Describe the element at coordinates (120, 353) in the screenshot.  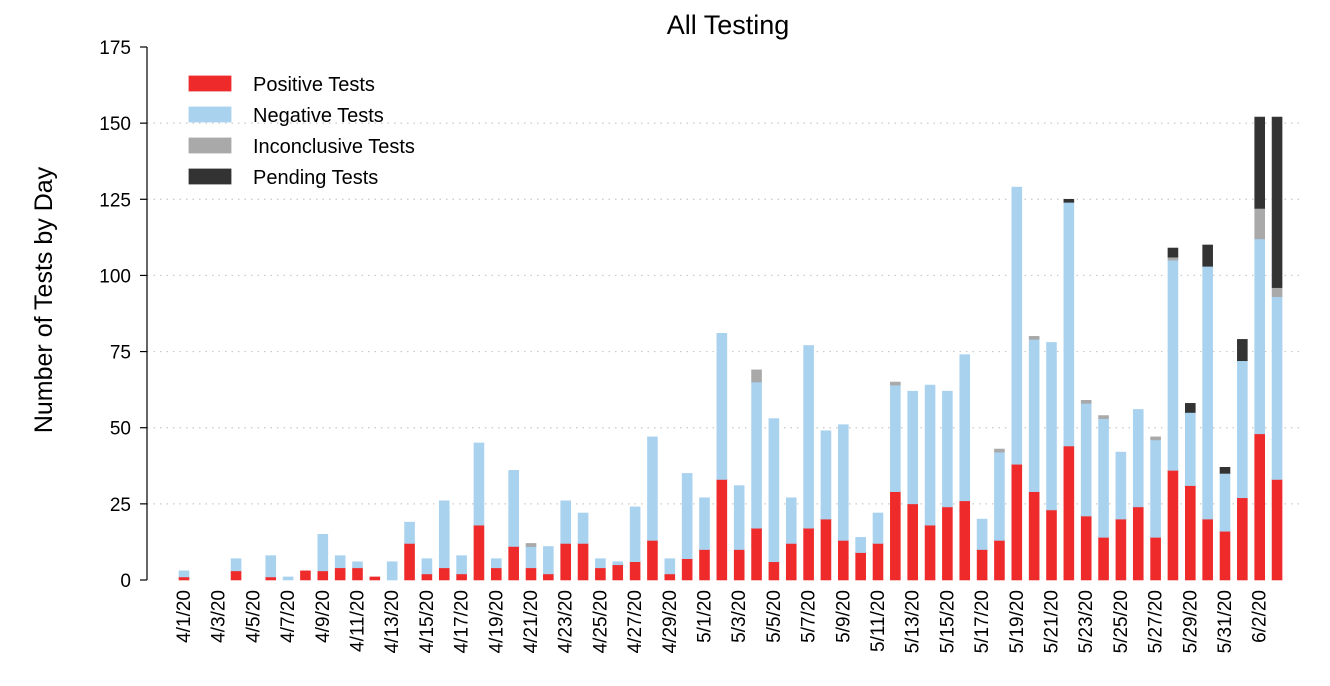
I see `y-tick-label: 75` at that location.